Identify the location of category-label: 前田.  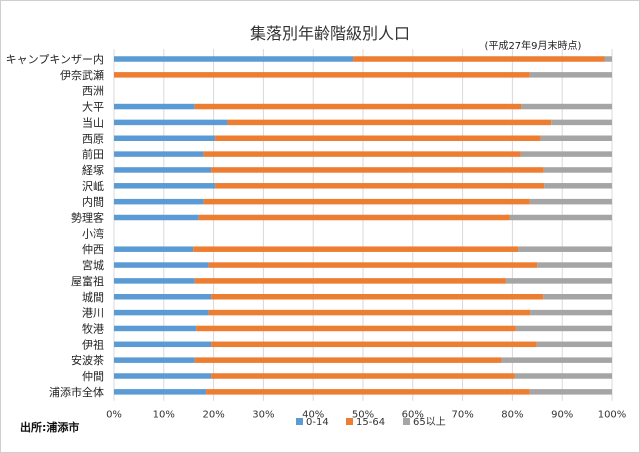
(93, 154).